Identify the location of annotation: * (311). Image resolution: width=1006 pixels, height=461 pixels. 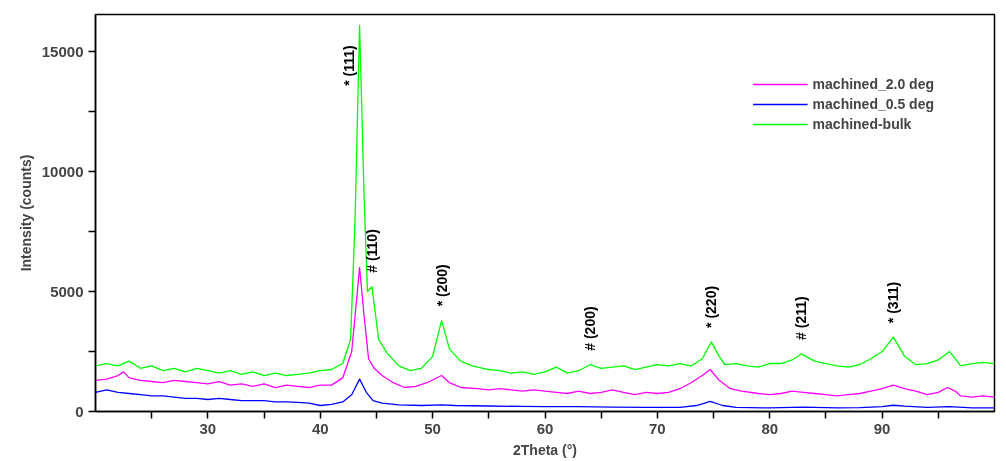
(893, 302).